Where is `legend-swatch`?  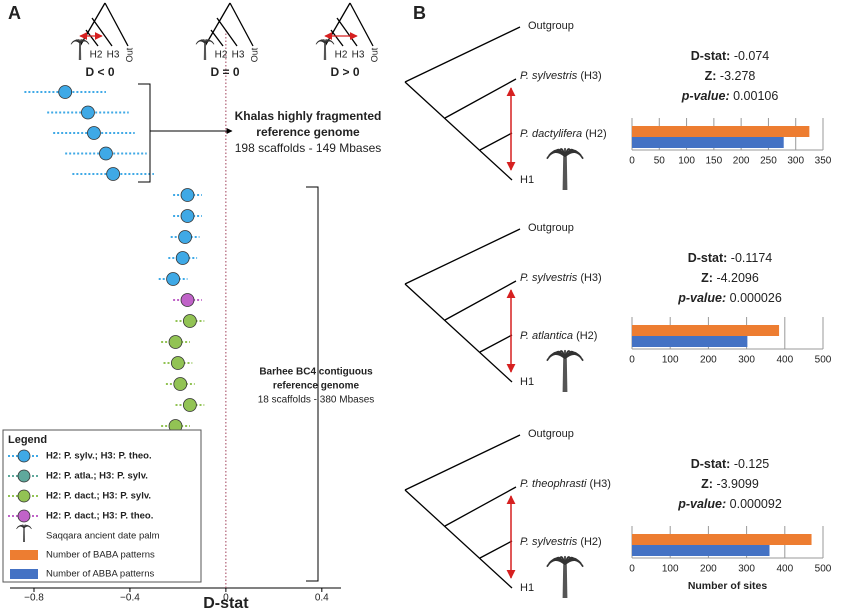 legend-swatch is located at coordinates (24, 574).